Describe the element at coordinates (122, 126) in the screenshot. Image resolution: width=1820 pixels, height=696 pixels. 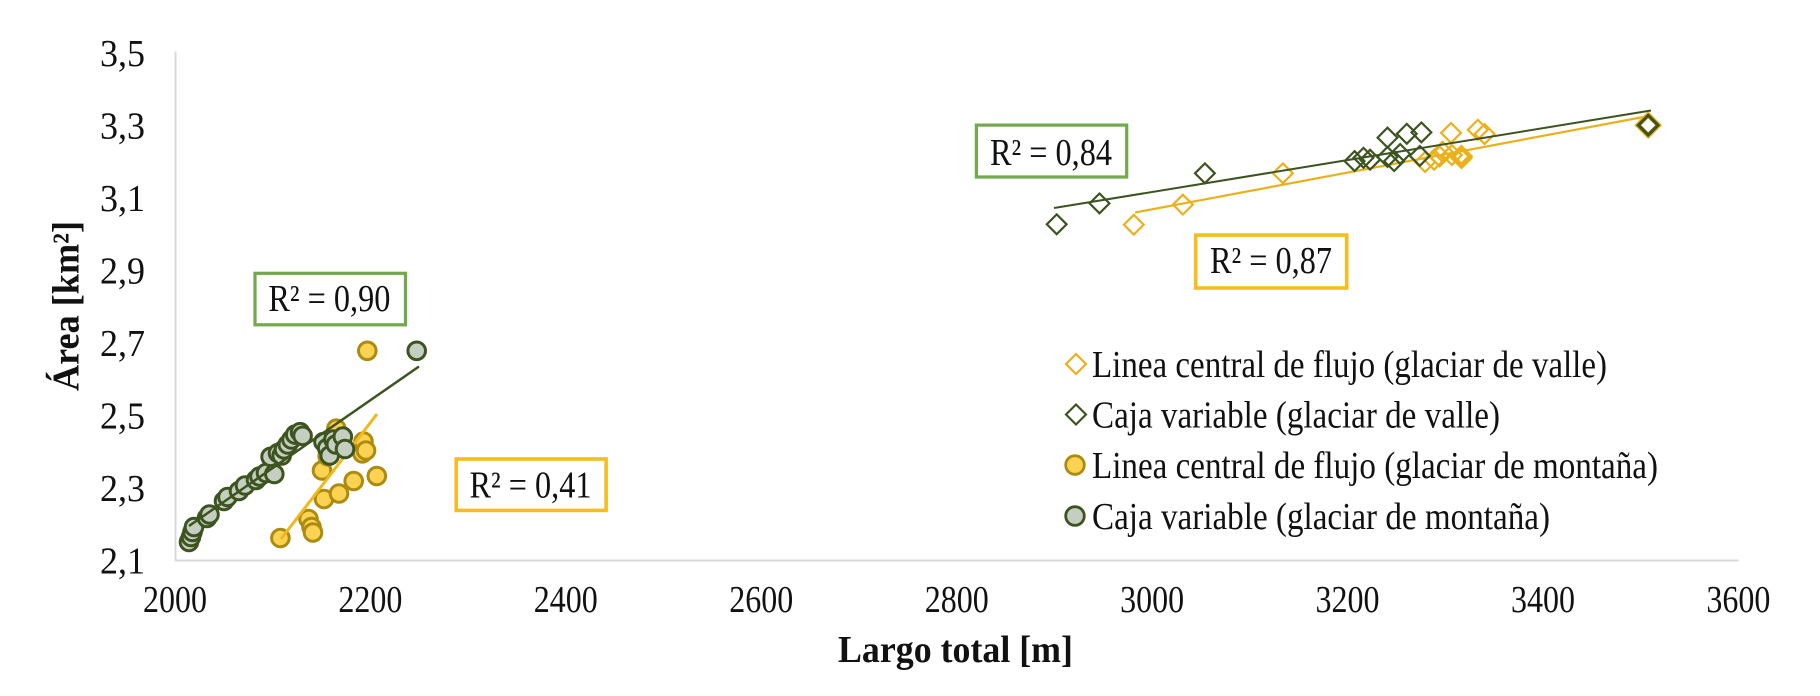
I see `svg-text: 3,3` at that location.